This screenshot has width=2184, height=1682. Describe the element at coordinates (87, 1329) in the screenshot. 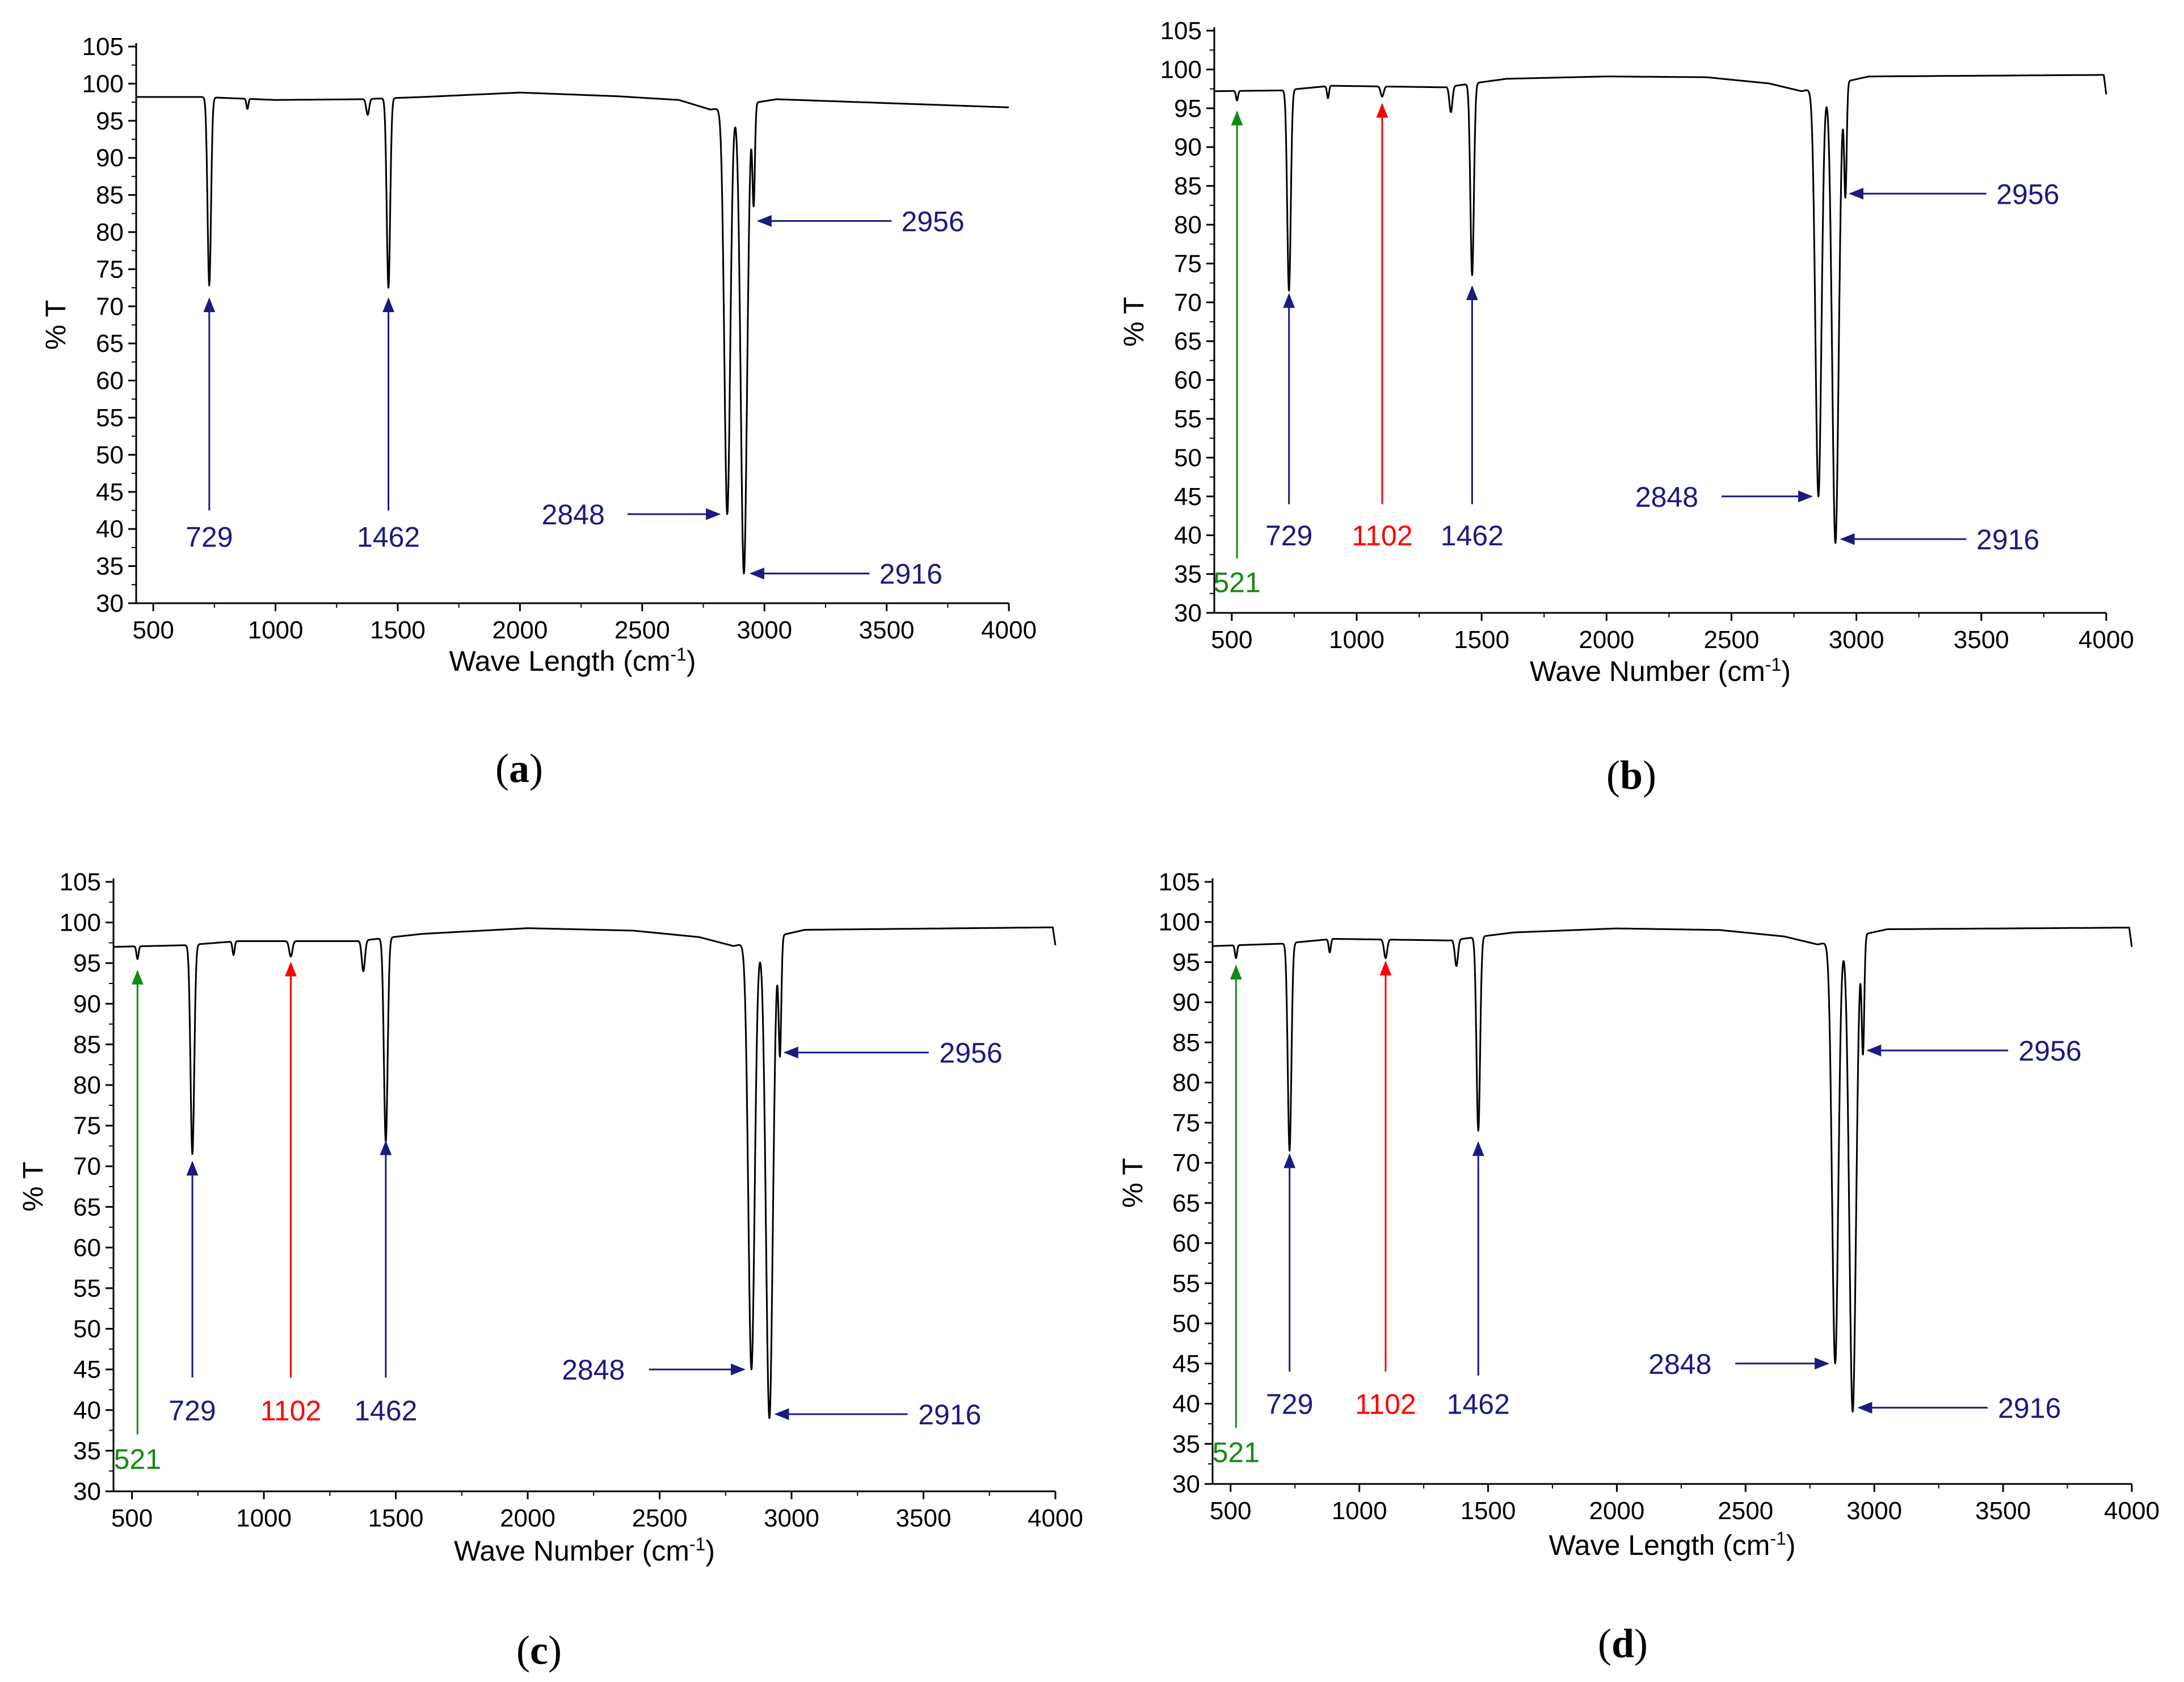

I see `y-tick-label: 50` at that location.